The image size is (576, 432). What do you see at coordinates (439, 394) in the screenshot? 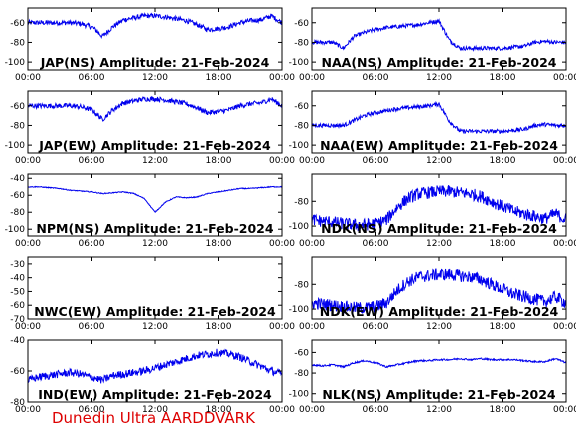
I see `panel-title: NLK(NS) Amplitude: 21-Feb-2024` at bounding box center [439, 394].